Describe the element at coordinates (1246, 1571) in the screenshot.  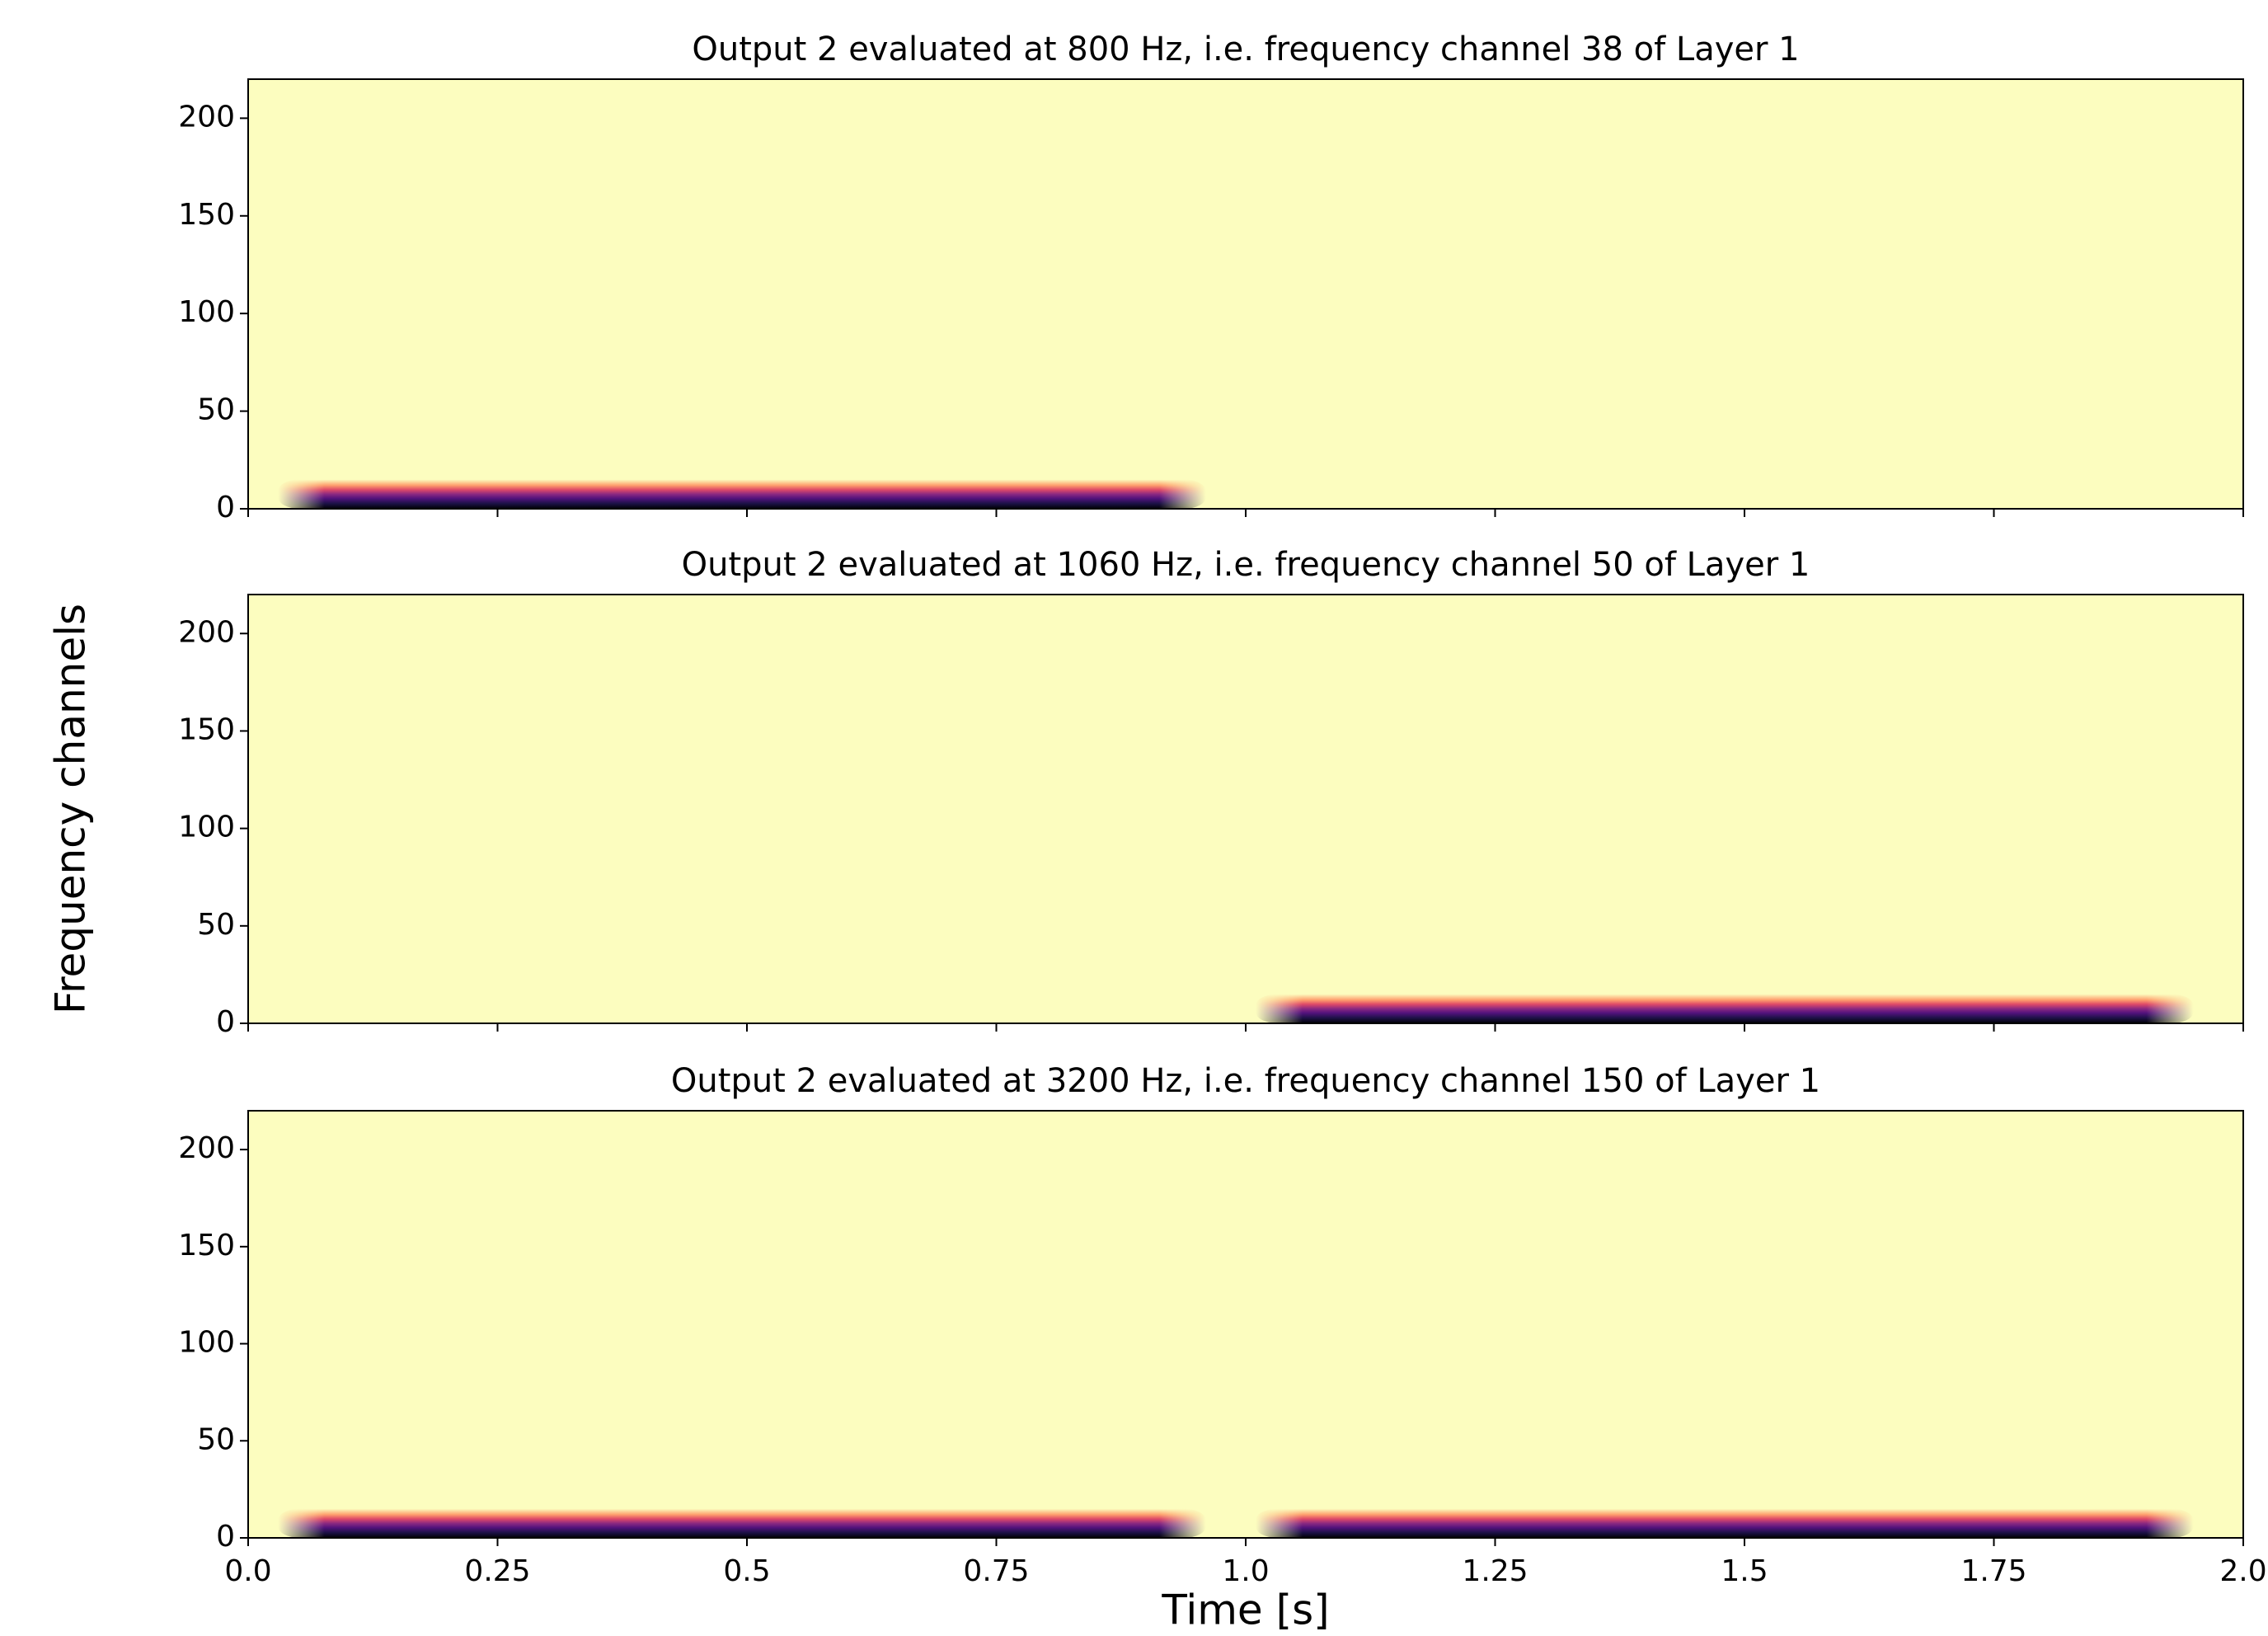
I see `x-tick-label: 1.0` at that location.